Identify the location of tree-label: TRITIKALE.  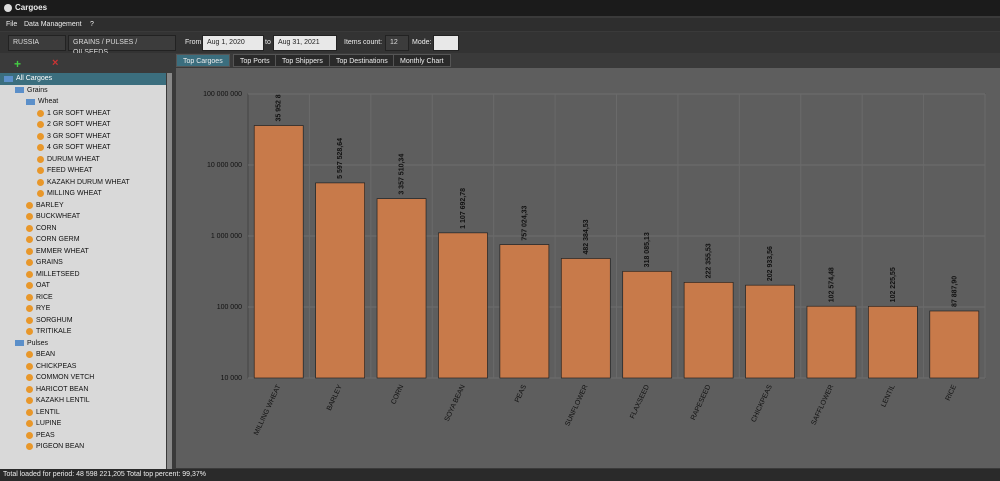
(54, 331).